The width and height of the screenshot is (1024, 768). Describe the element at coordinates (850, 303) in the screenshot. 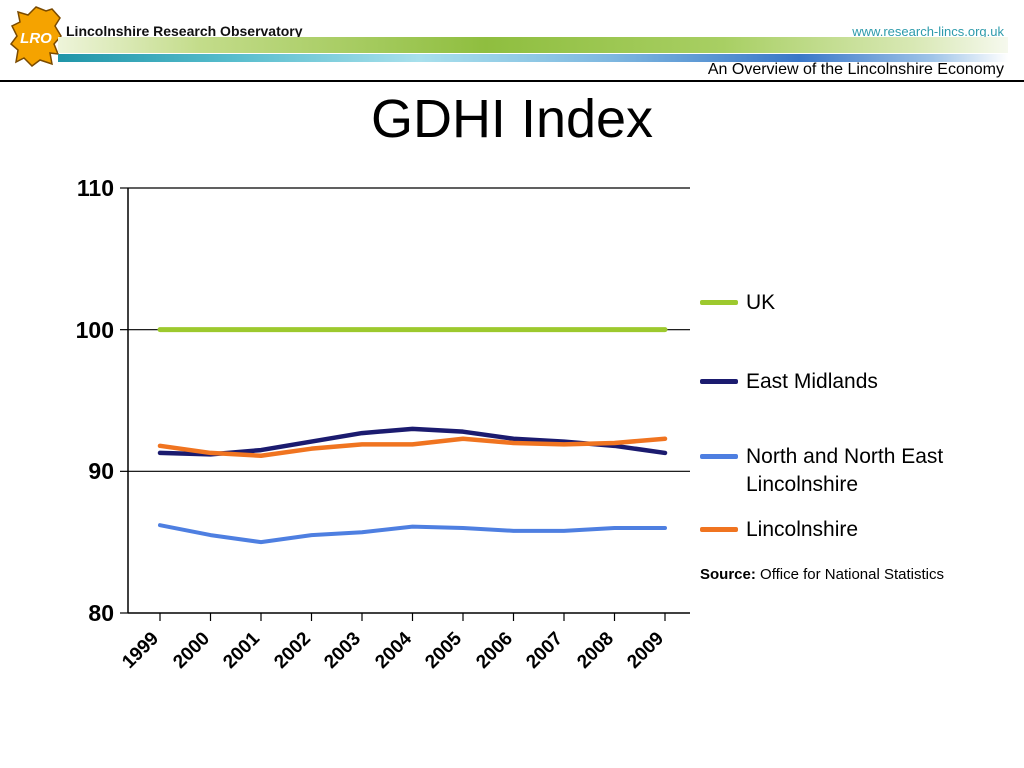

I see `legend-item-uk: UK` at that location.